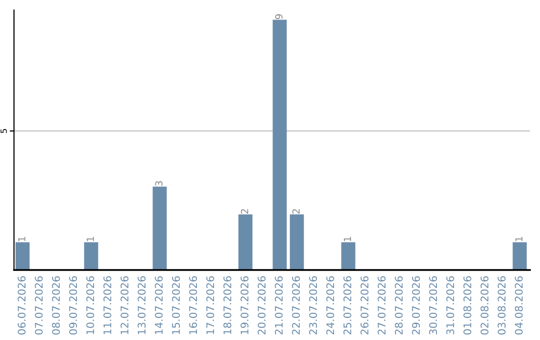  Describe the element at coordinates (382, 305) in the screenshot. I see `x-tick-label: 27.07.2026` at that location.